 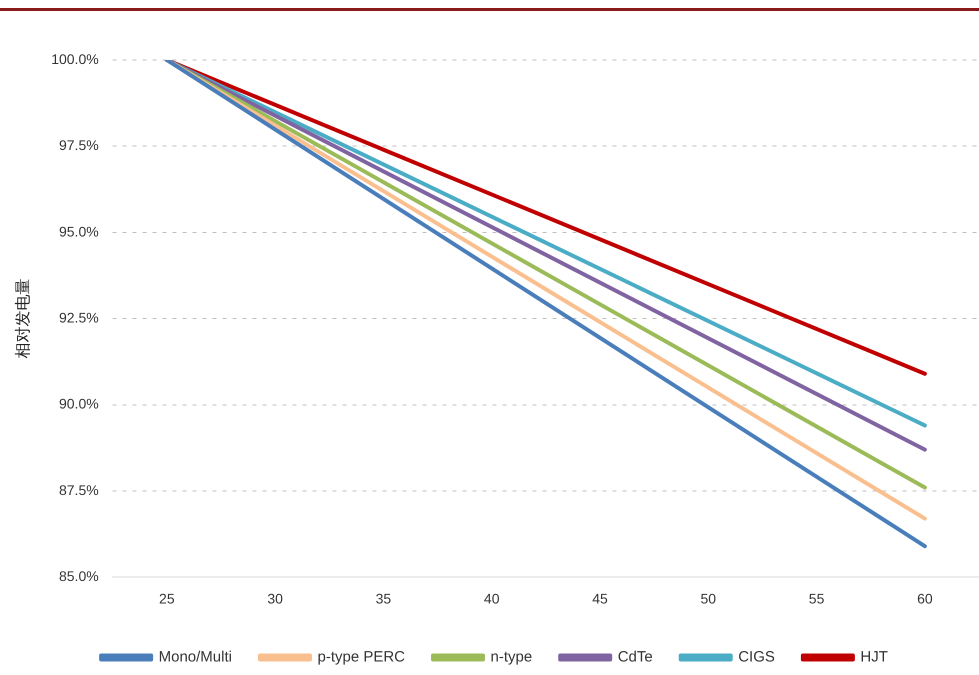 What do you see at coordinates (756, 657) in the screenshot?
I see `legend-label: CIGS` at bounding box center [756, 657].